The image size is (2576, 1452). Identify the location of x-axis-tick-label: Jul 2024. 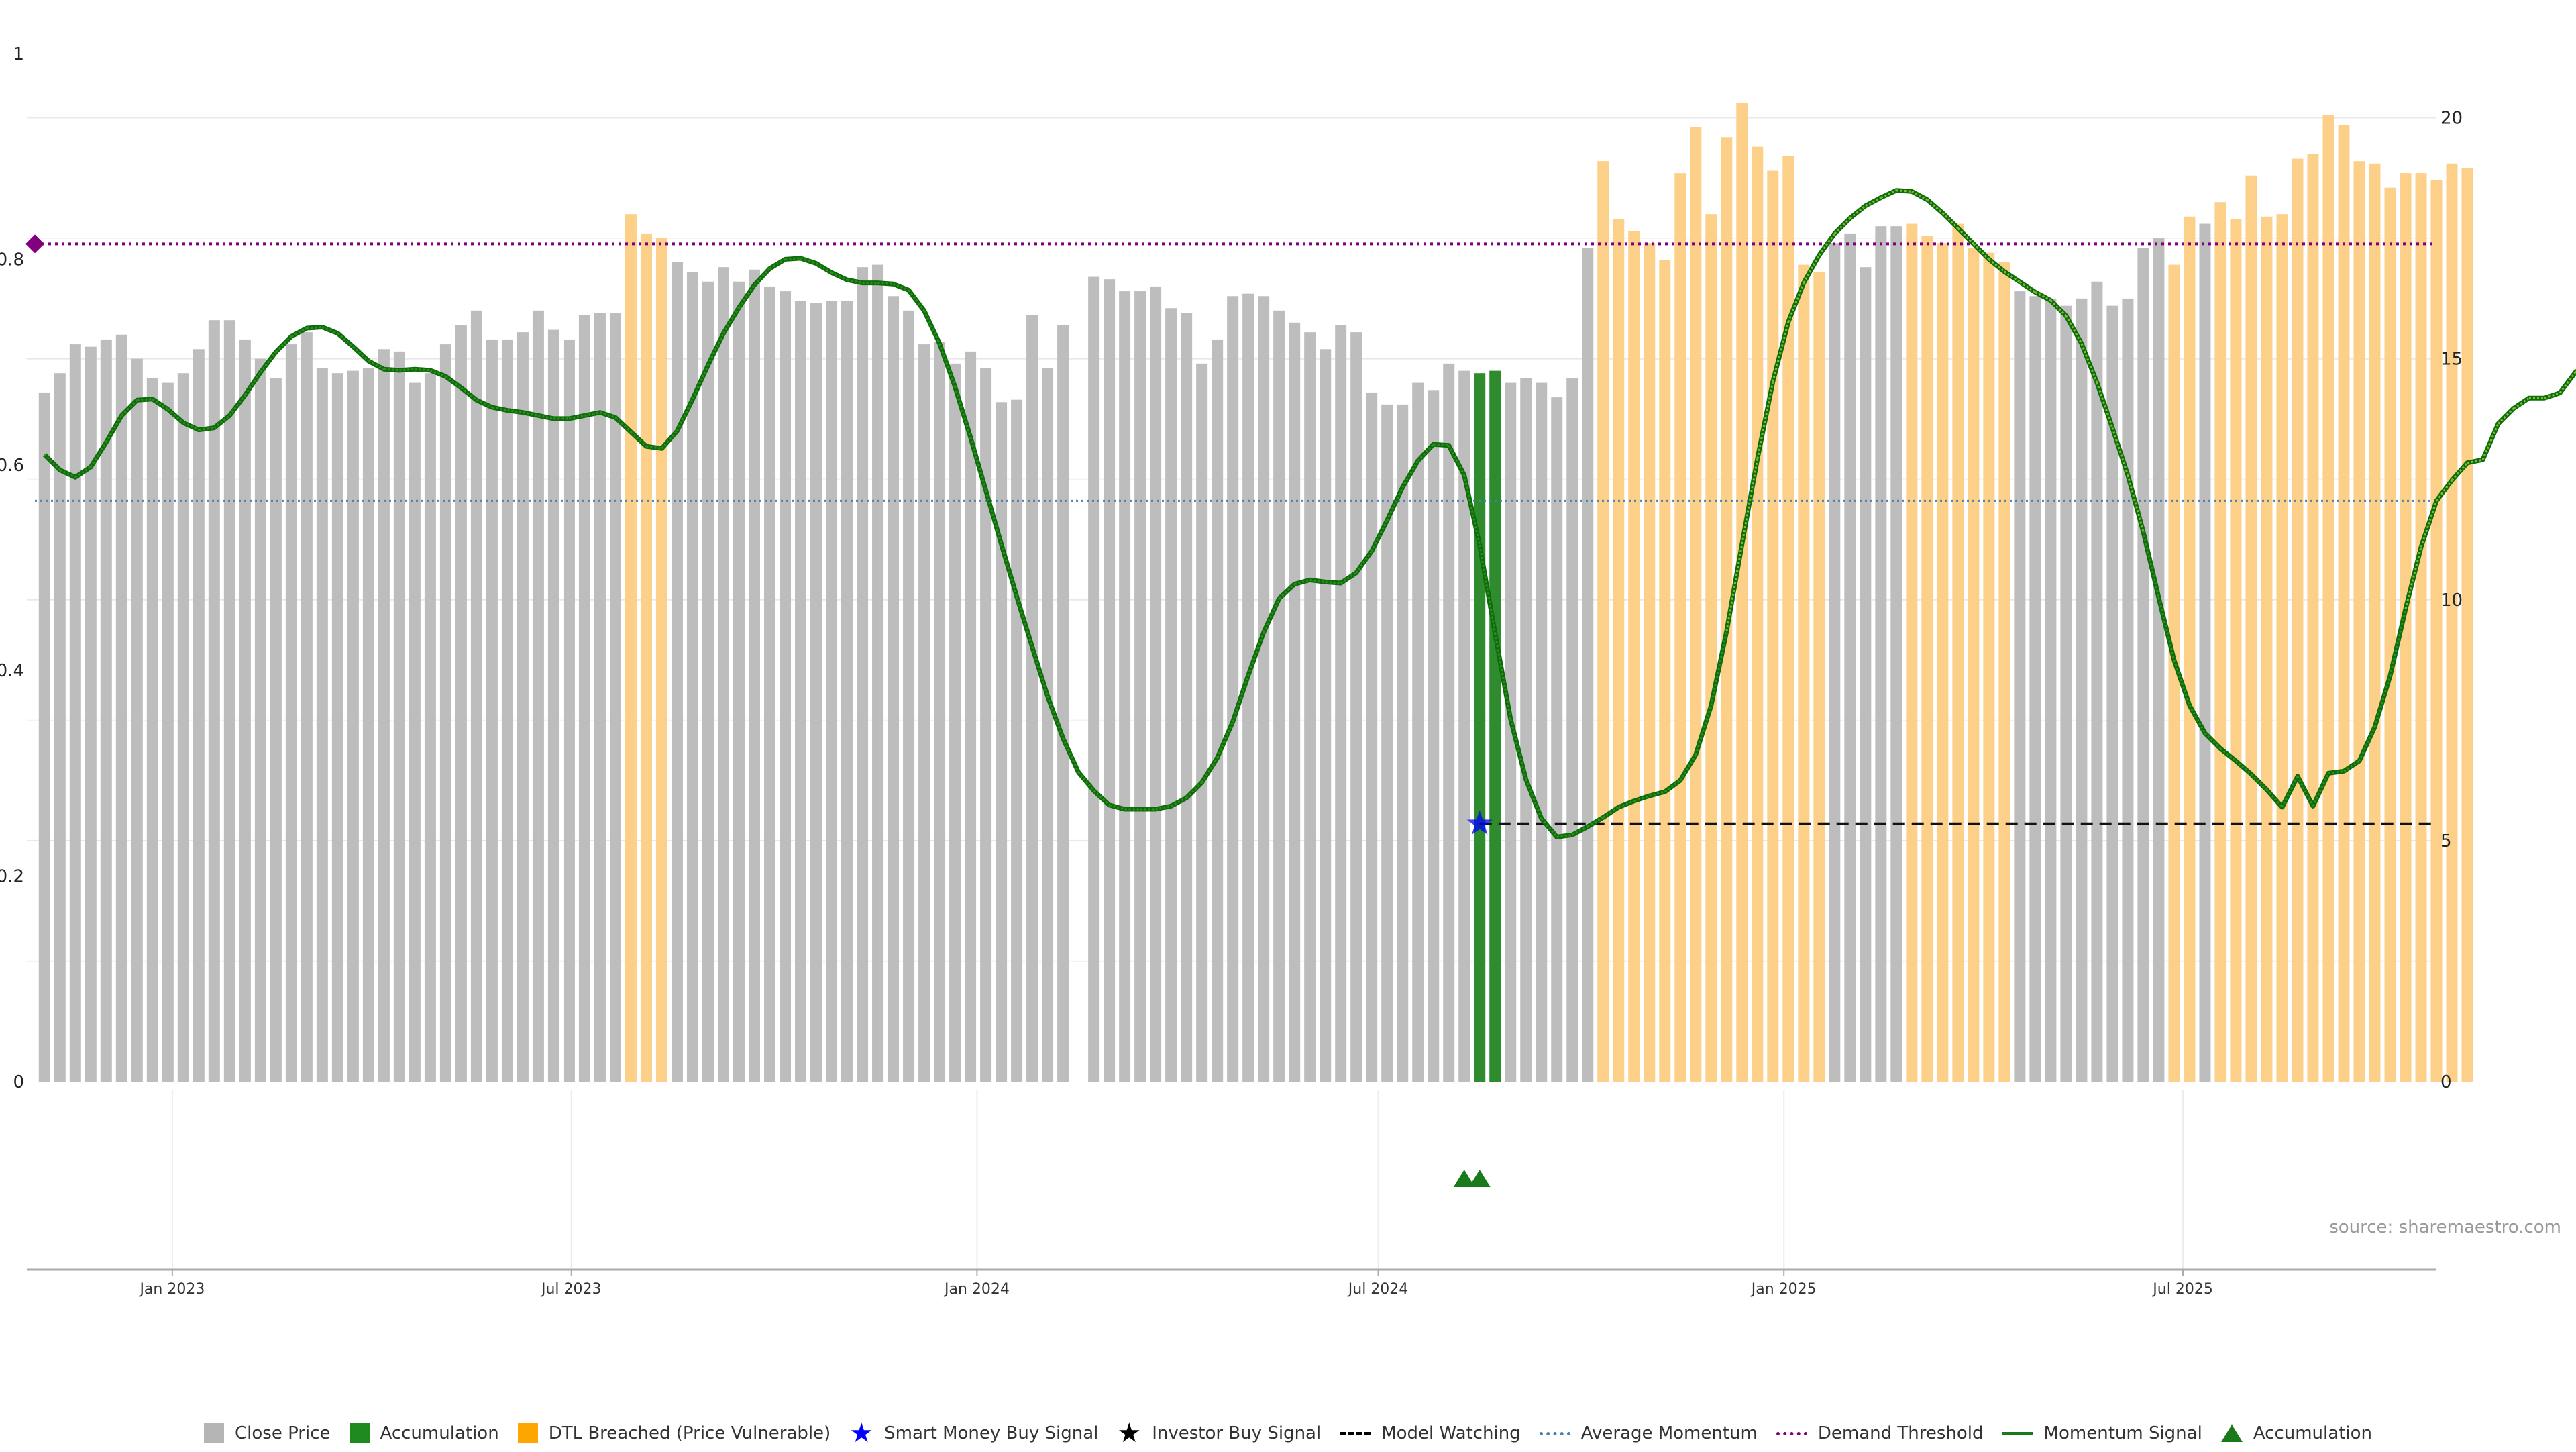
(1378, 1290).